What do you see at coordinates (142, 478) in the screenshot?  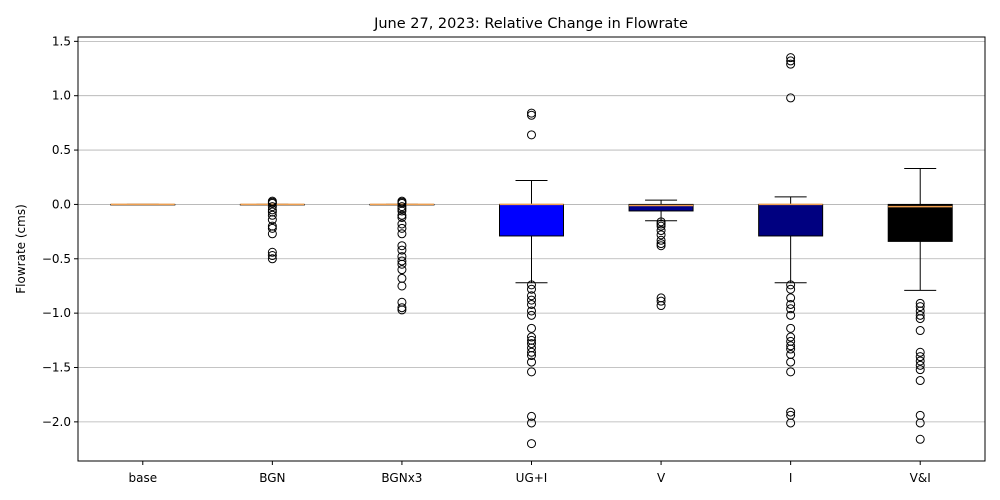 I see `x-tick-label: base` at bounding box center [142, 478].